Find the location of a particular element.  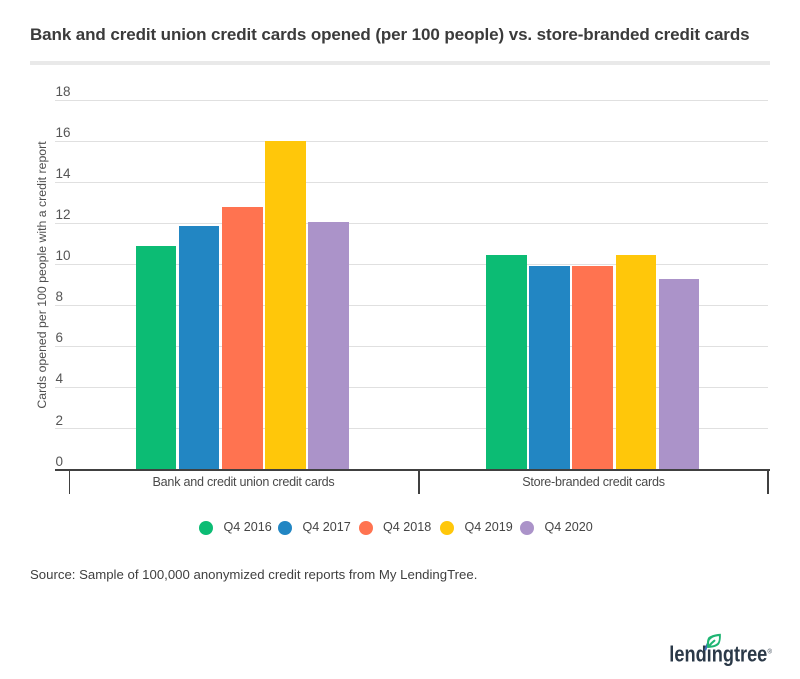

svg-text: lendıngtree is located at coordinates (718, 654).